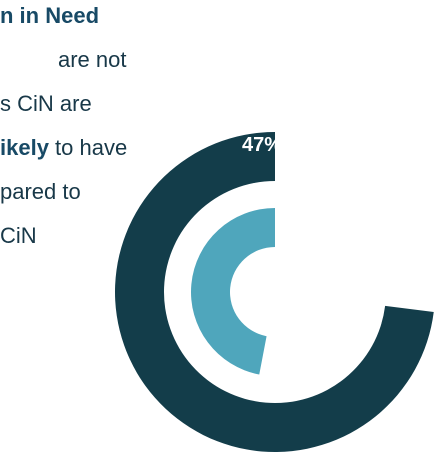  I want to click on emphasis-text: ikely, so click(24, 147).